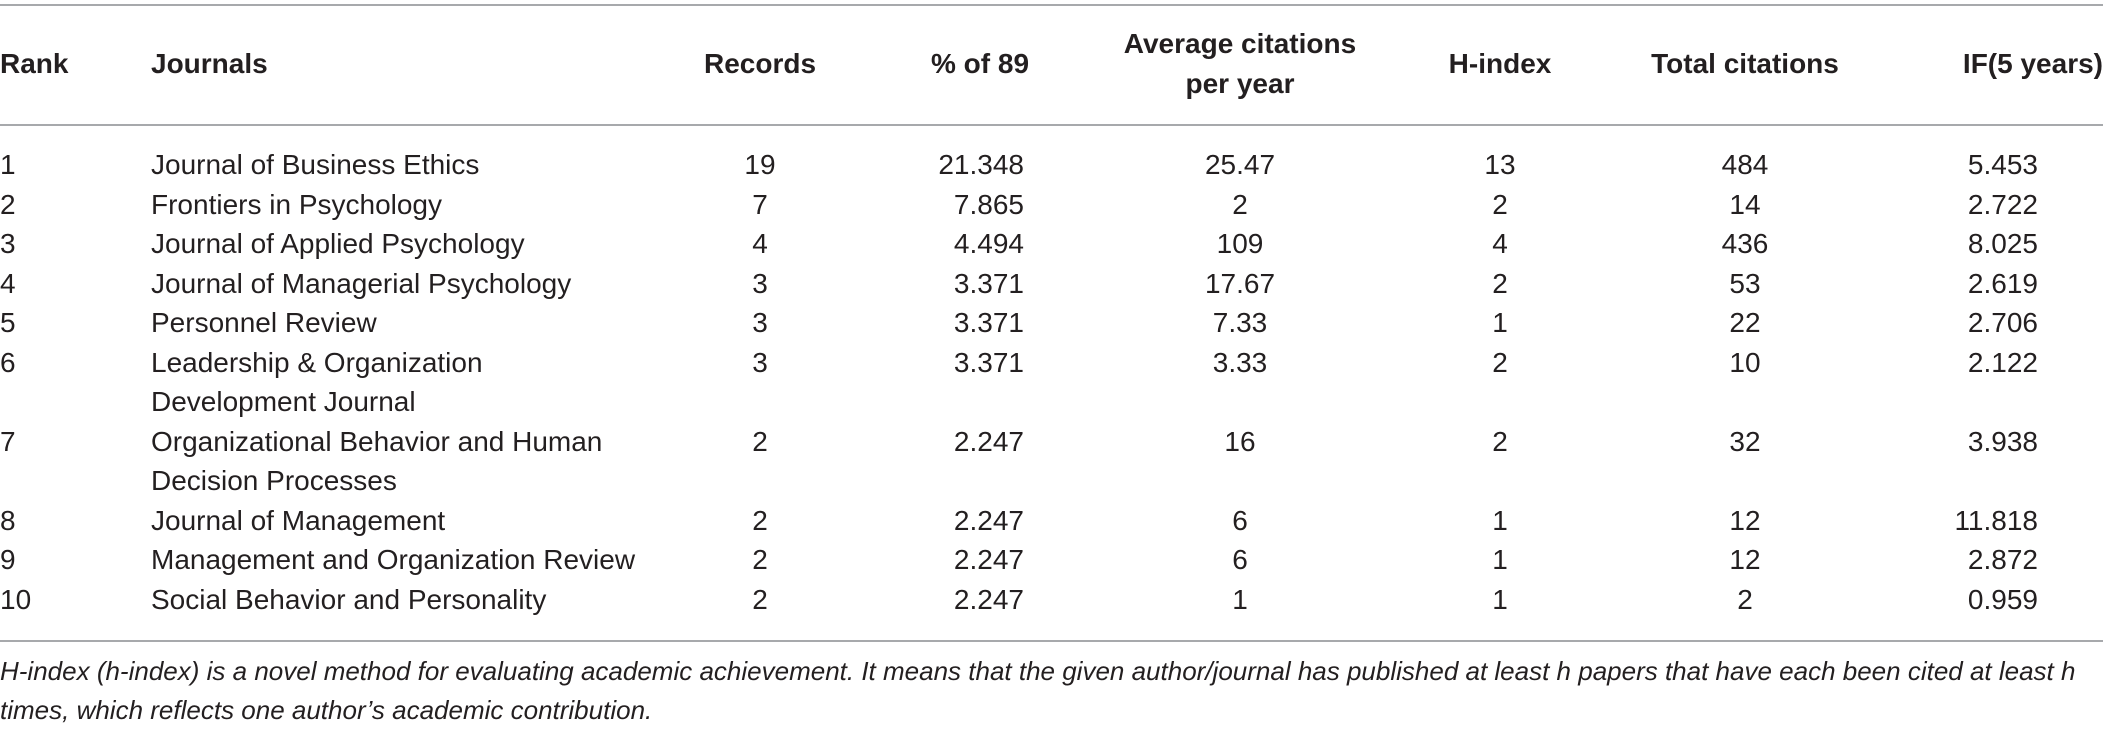  Describe the element at coordinates (8, 559) in the screenshot. I see `cell-rank: 9` at that location.